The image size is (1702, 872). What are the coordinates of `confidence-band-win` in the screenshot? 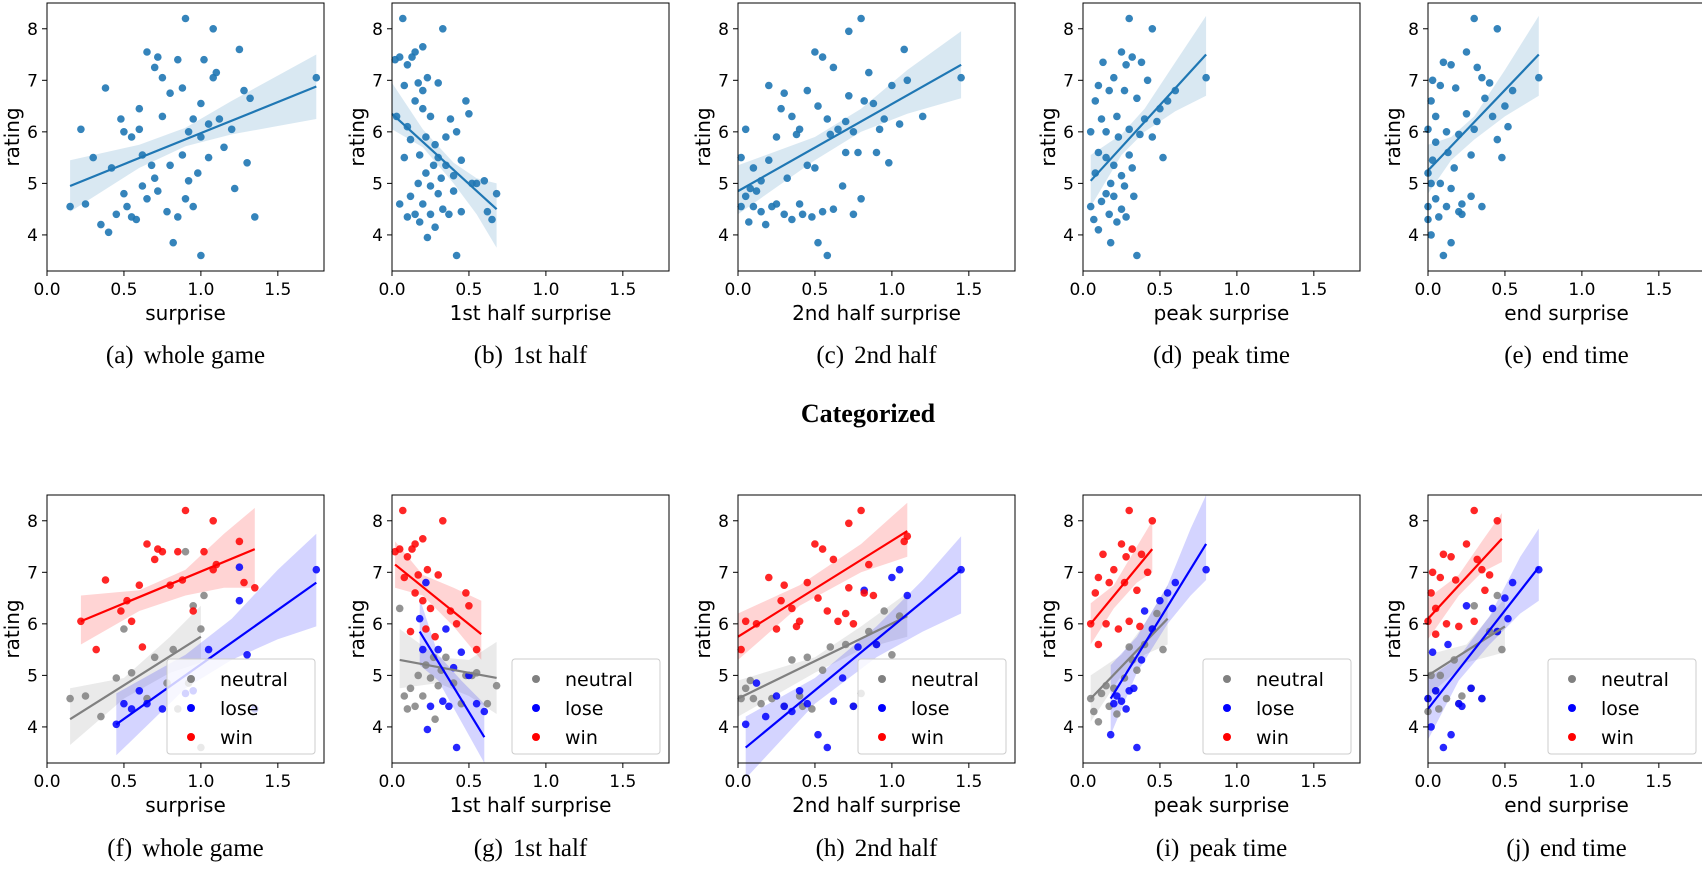 It's located at (823, 581).